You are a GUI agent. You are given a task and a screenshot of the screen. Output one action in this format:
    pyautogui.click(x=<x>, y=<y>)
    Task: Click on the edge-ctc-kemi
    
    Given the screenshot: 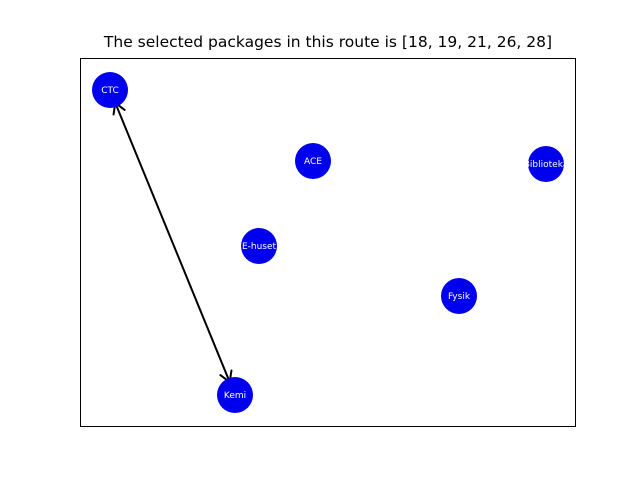 What is the action you would take?
    pyautogui.click(x=172, y=242)
    